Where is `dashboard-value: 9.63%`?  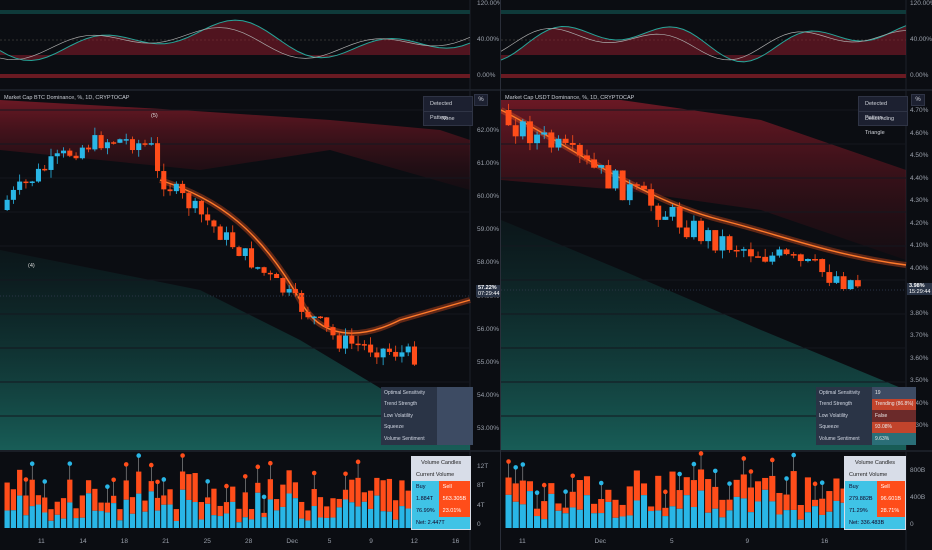 dashboard-value: 9.63% is located at coordinates (894, 439).